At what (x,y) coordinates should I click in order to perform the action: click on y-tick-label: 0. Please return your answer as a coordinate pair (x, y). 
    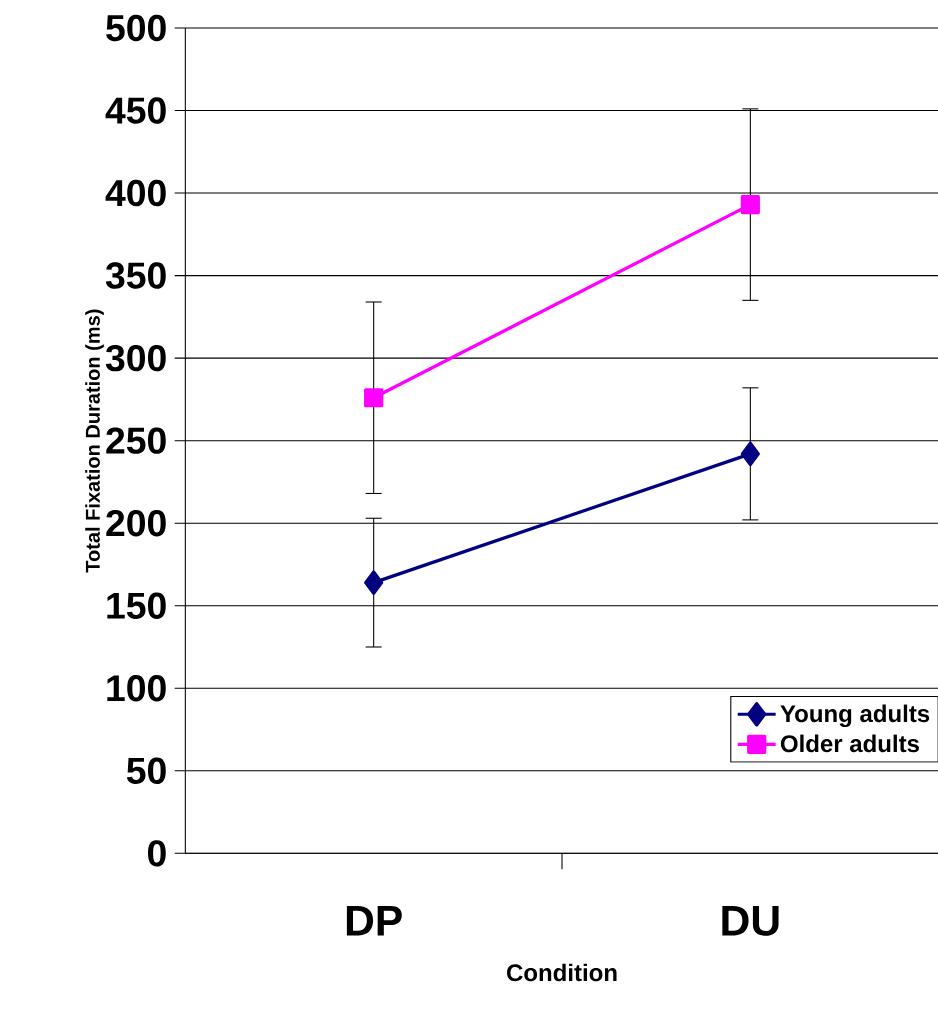
    Looking at the image, I should click on (157, 853).